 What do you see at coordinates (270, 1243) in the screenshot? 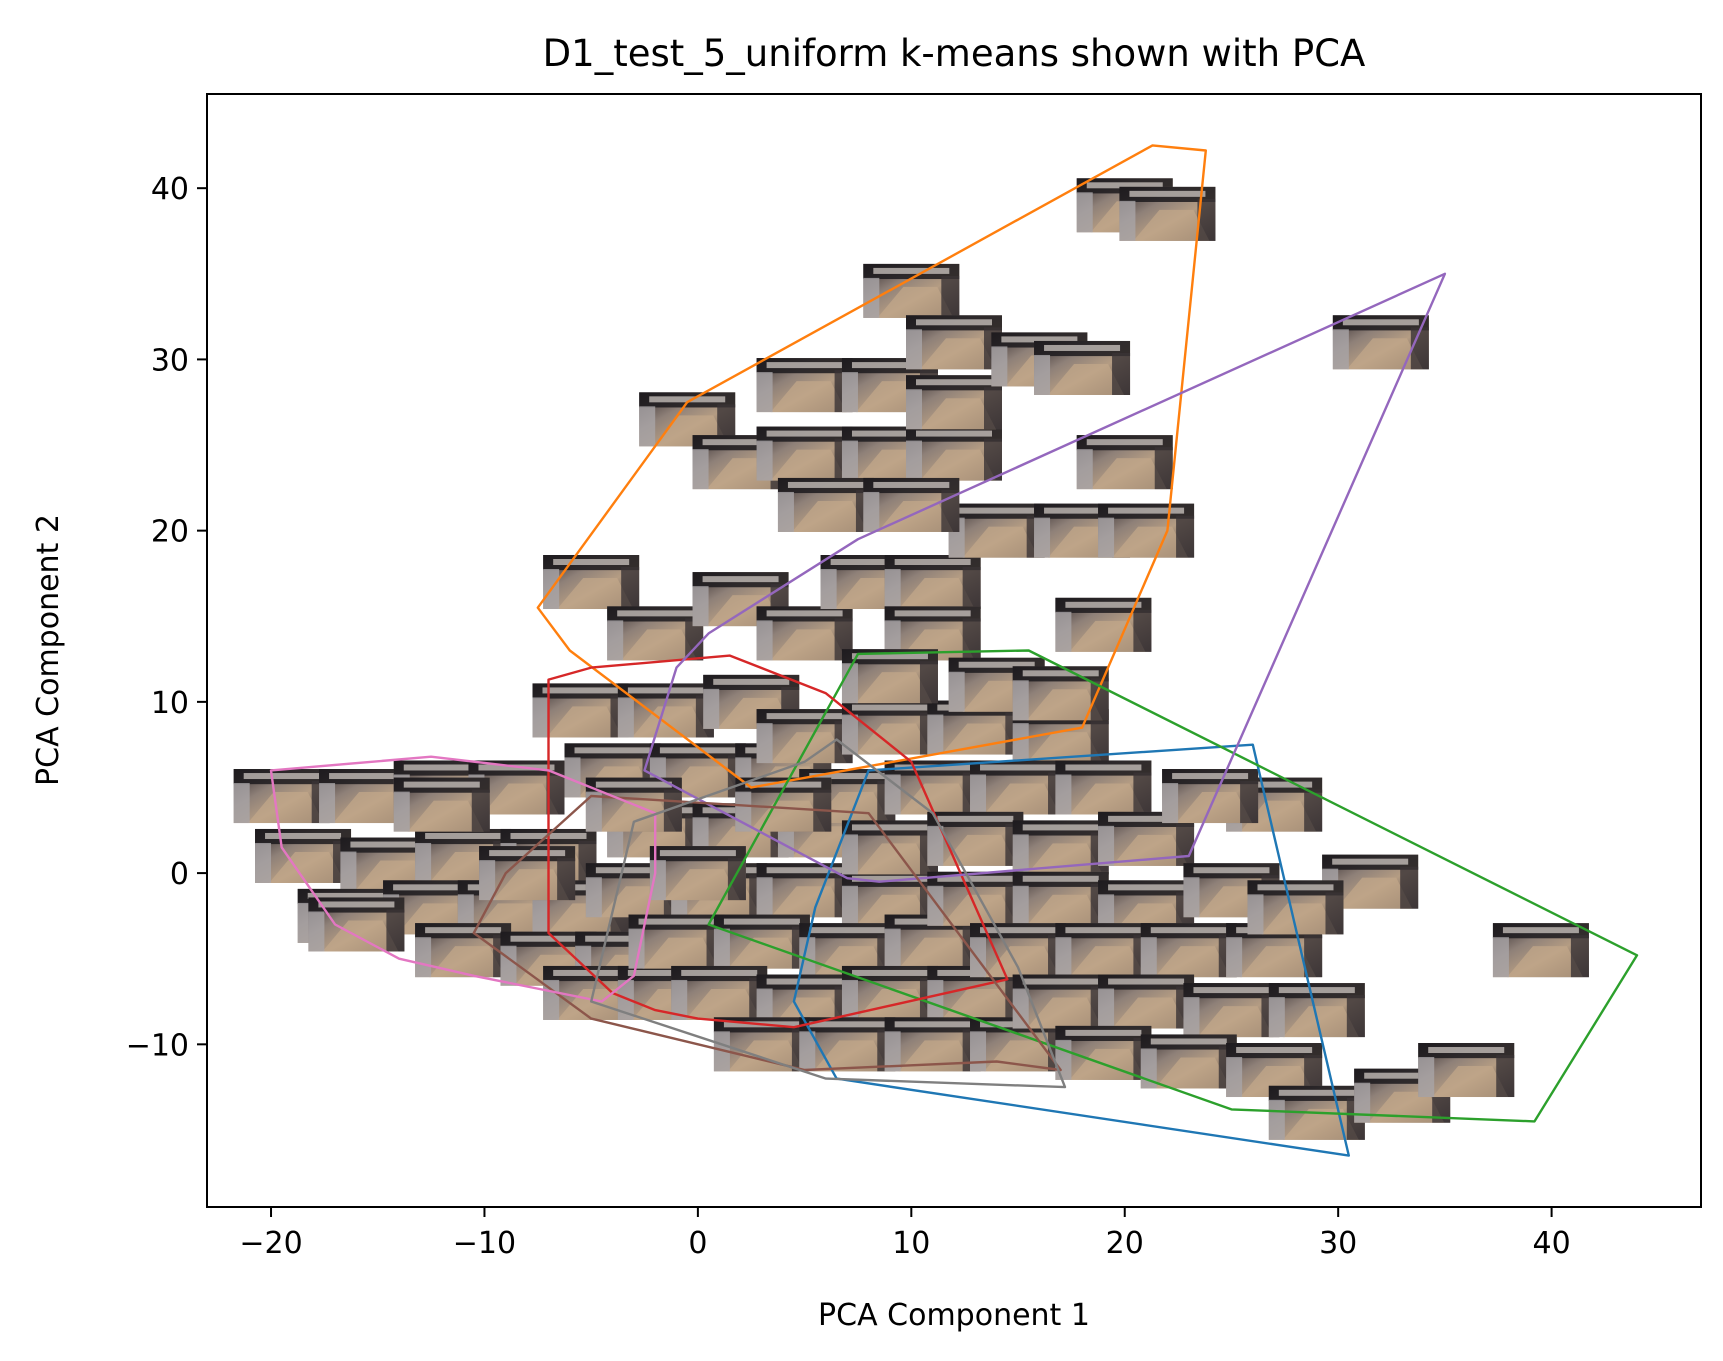
I see `x-tick-label: −20` at bounding box center [270, 1243].